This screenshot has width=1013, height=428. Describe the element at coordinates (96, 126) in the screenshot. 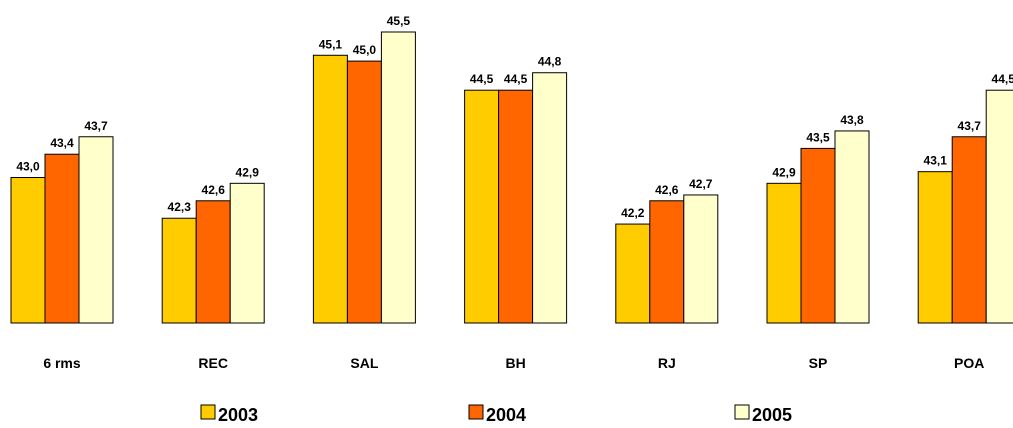

I see `value-label-2005-0: 43,7` at that location.